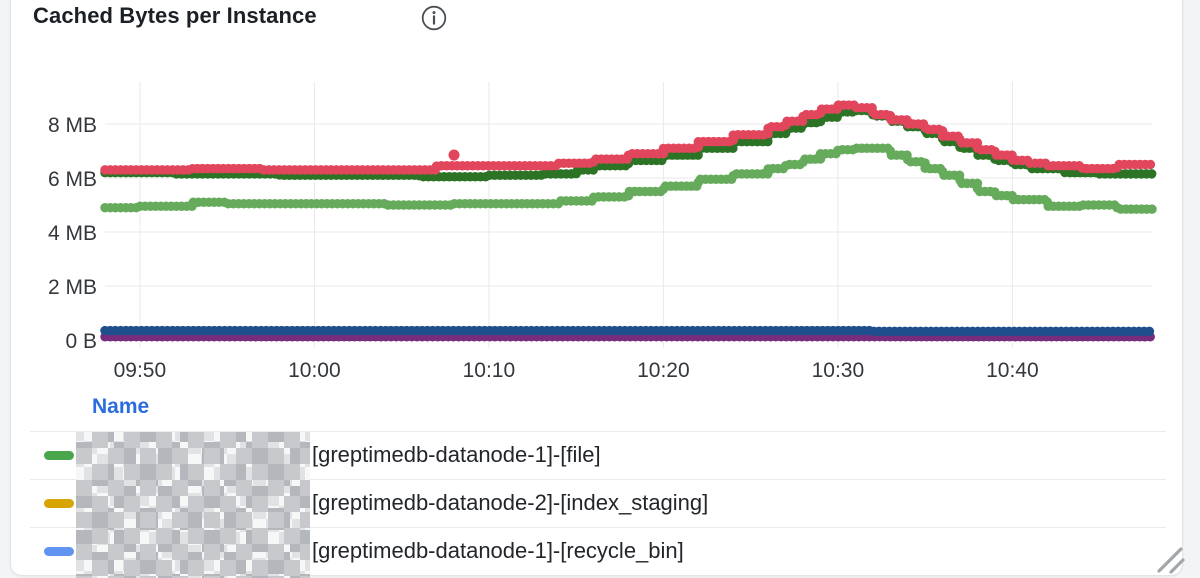 The width and height of the screenshot is (1200, 578). I want to click on legend-name-sort-header: Name, so click(121, 406).